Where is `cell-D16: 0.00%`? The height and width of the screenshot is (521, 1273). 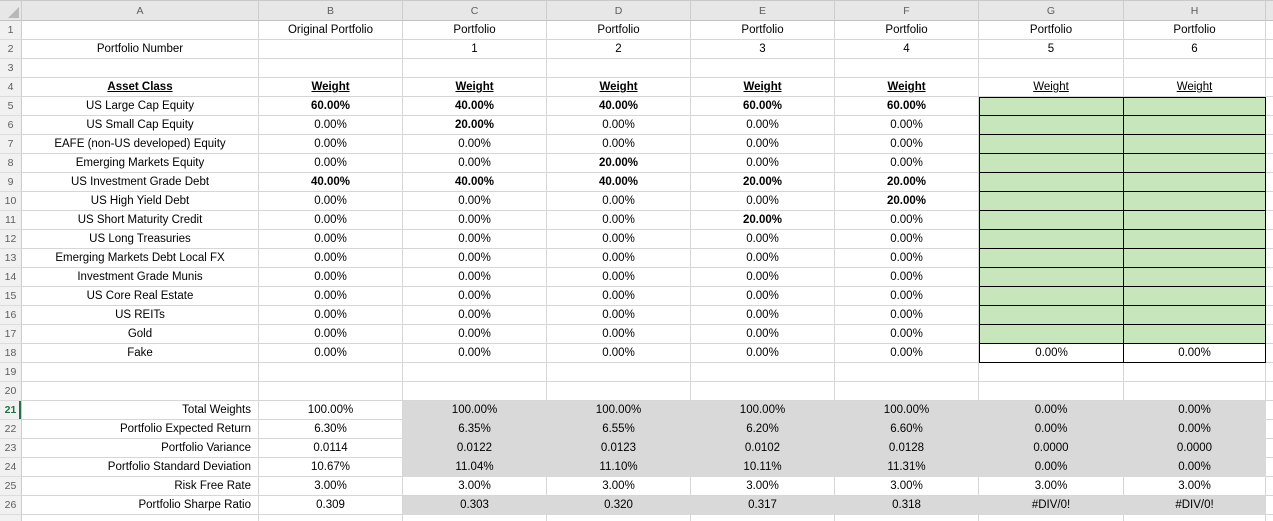 cell-D16: 0.00% is located at coordinates (619, 315).